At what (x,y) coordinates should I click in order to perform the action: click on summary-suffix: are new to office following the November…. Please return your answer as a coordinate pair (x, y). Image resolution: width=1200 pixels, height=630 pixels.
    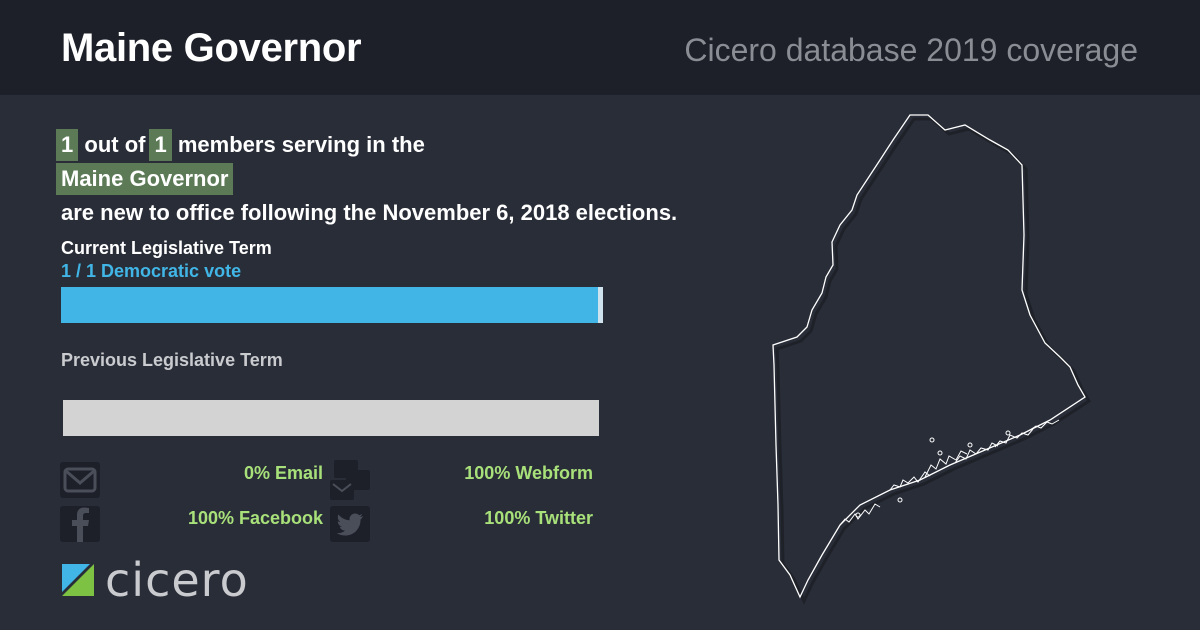
    Looking at the image, I should click on (369, 212).